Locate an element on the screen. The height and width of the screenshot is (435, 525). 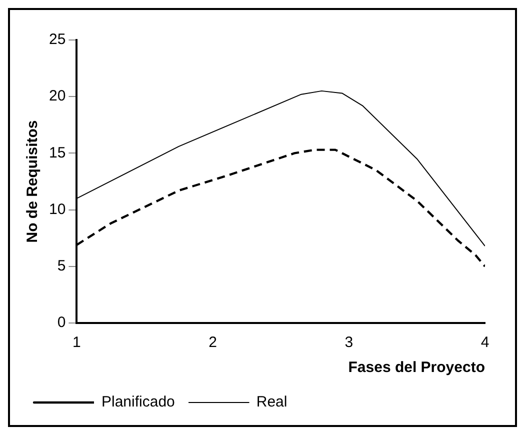
y-tick-label: 0 is located at coordinates (61, 323).